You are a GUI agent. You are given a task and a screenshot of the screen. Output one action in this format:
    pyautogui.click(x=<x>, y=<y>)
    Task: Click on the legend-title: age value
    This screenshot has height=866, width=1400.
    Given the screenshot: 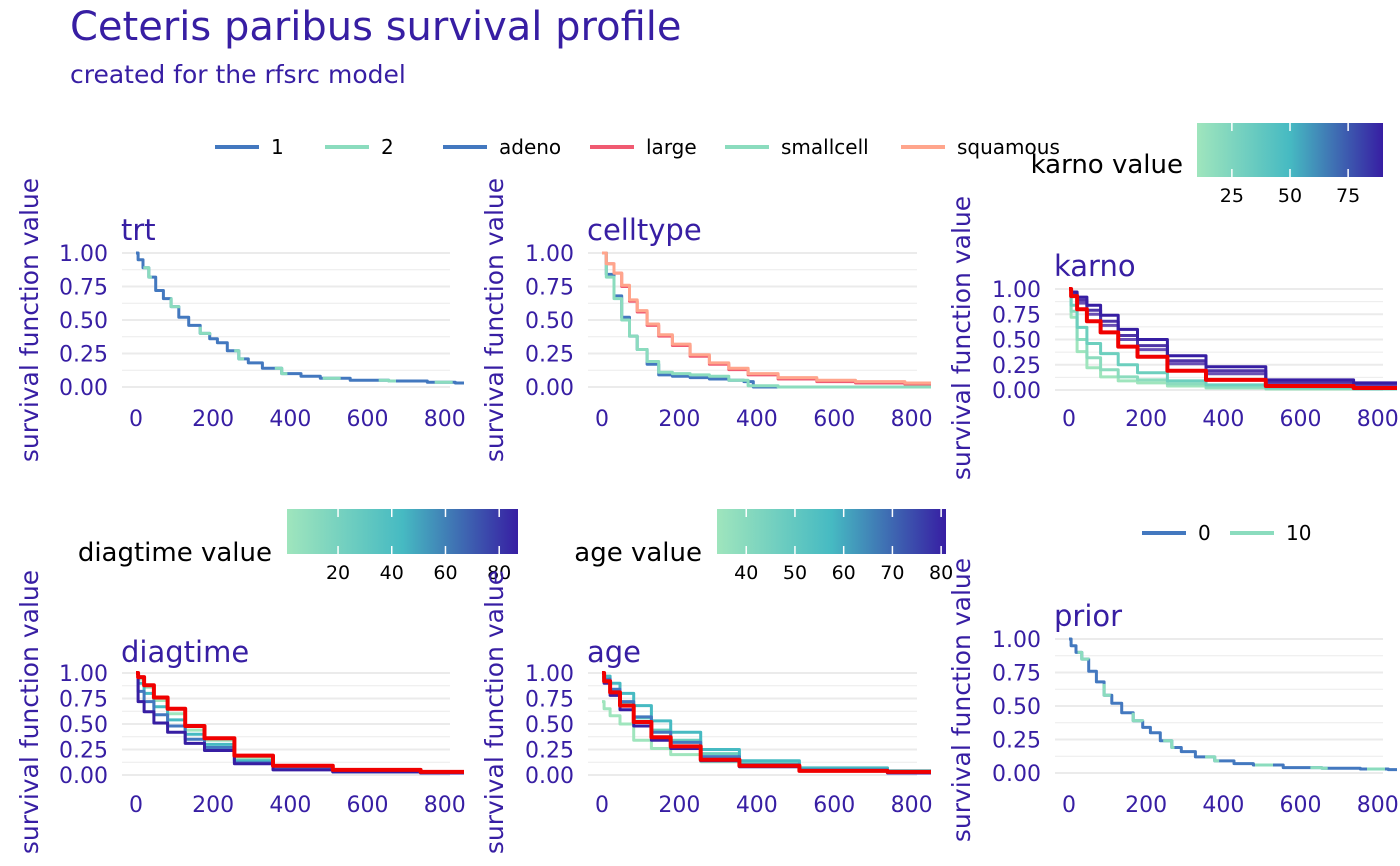 What is the action you would take?
    pyautogui.click(x=638, y=553)
    